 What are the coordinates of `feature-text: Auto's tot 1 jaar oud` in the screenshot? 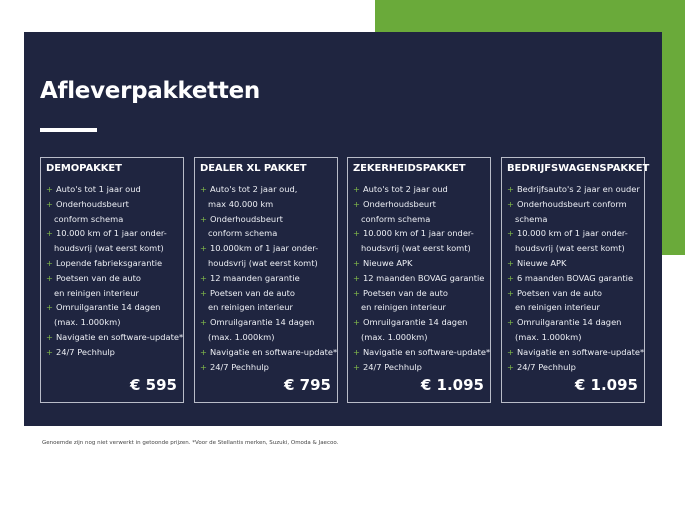 It's located at (98, 189).